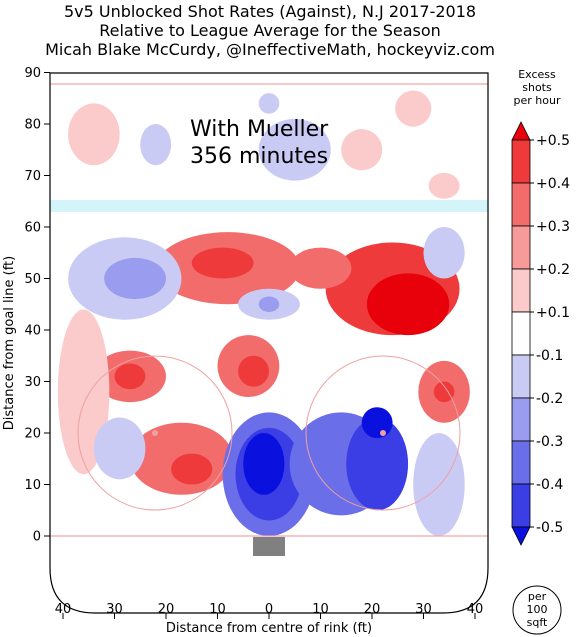  Describe the element at coordinates (259, 156) in the screenshot. I see `annotation-line-2: 356 minutes` at that location.